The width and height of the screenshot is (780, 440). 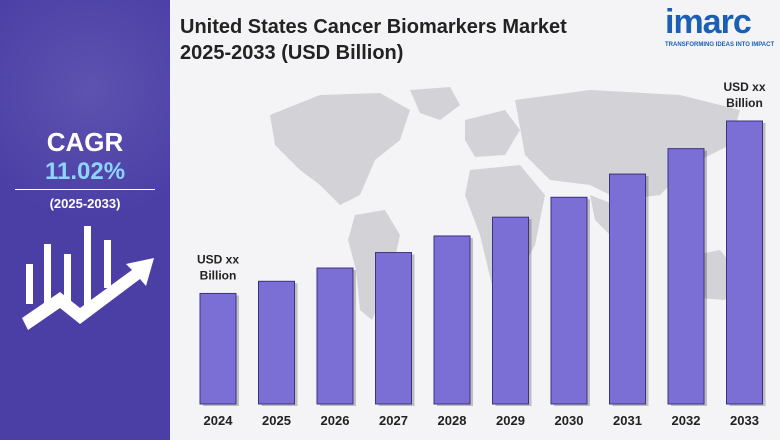 What do you see at coordinates (85, 142) in the screenshot?
I see `cagr-label: CAGR` at bounding box center [85, 142].